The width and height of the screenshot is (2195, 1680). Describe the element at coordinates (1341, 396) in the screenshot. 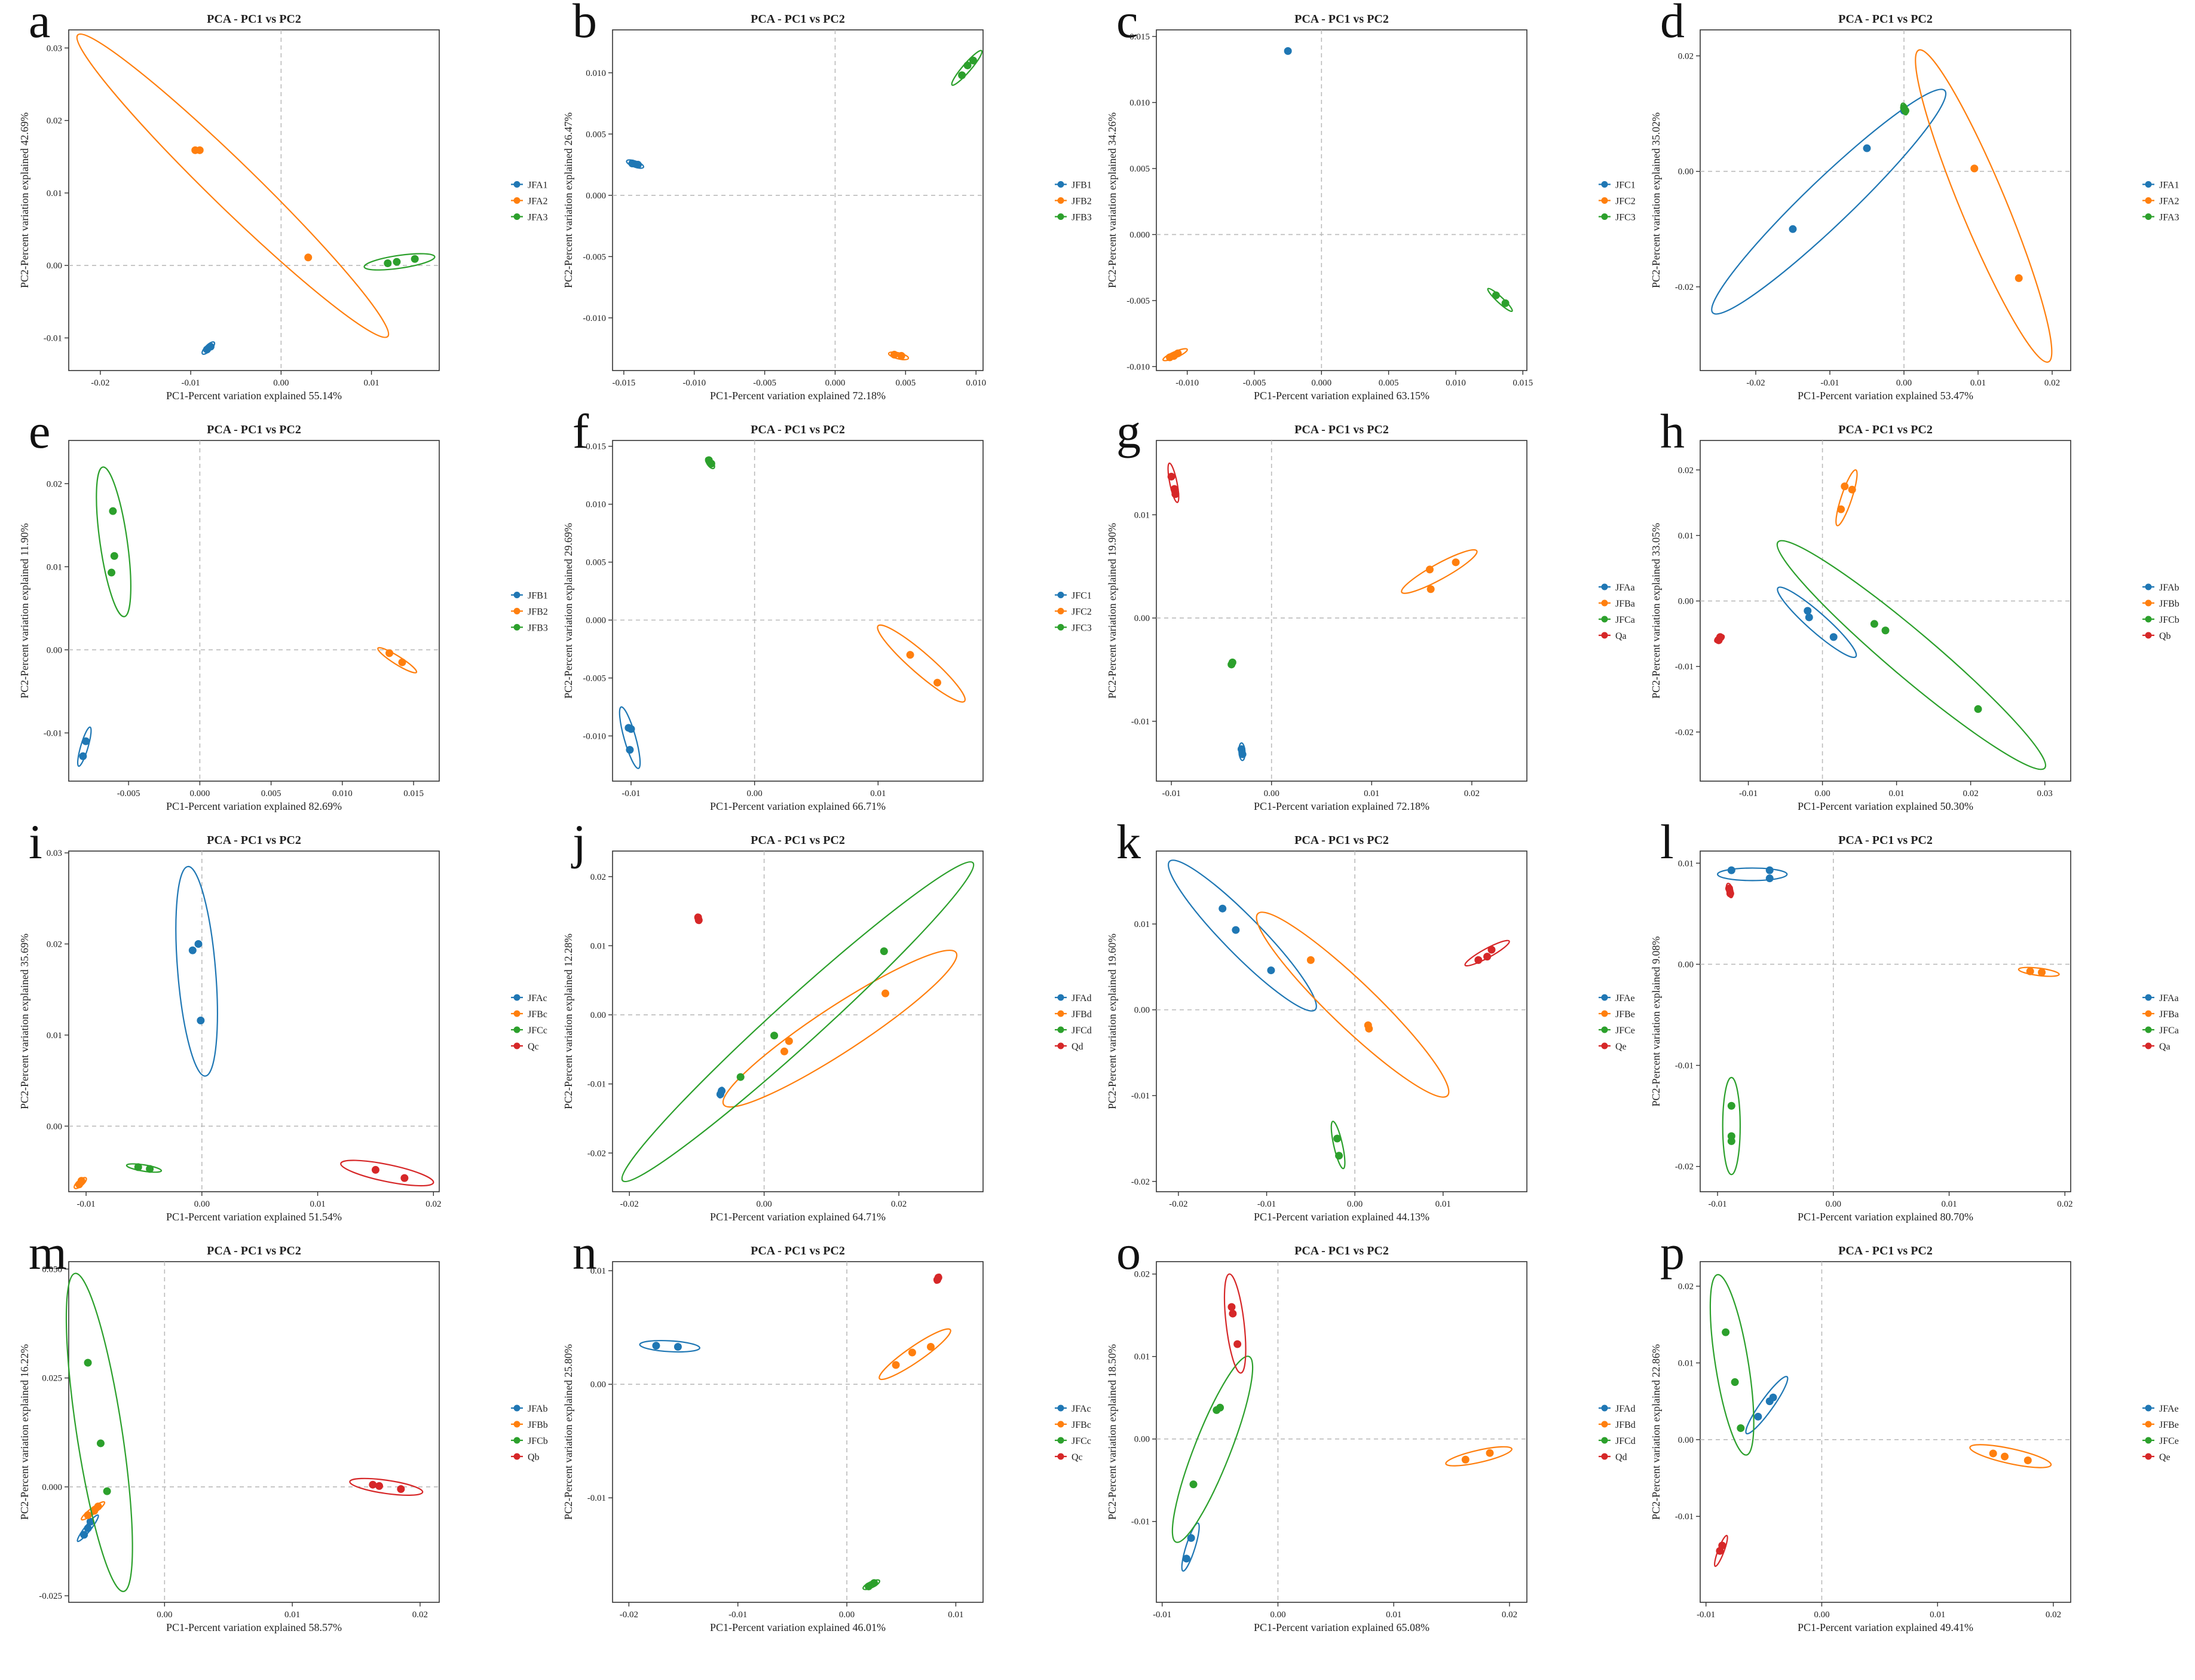

I see `x-axis-label: PC1-Percent variation explained 63.15%` at that location.